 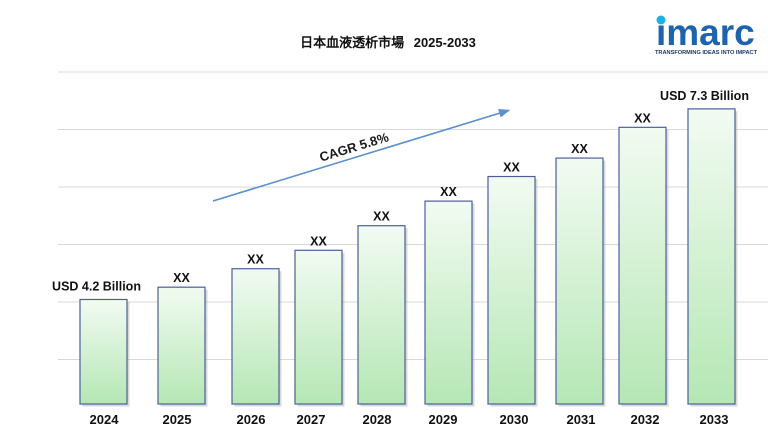 I want to click on bar-2028, so click(x=381, y=315).